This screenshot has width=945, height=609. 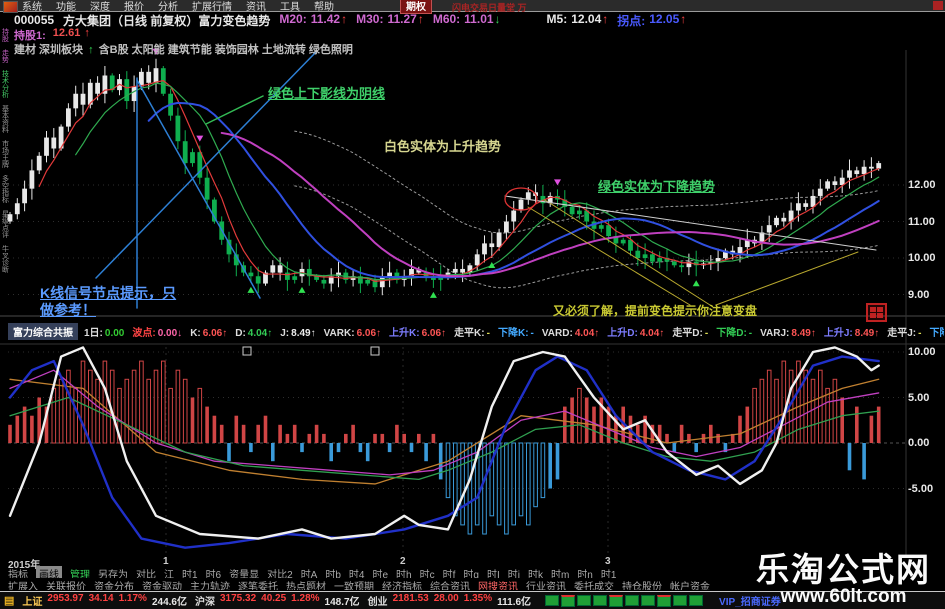 I want to click on tab-r1-23: 时1, so click(x=608, y=574).